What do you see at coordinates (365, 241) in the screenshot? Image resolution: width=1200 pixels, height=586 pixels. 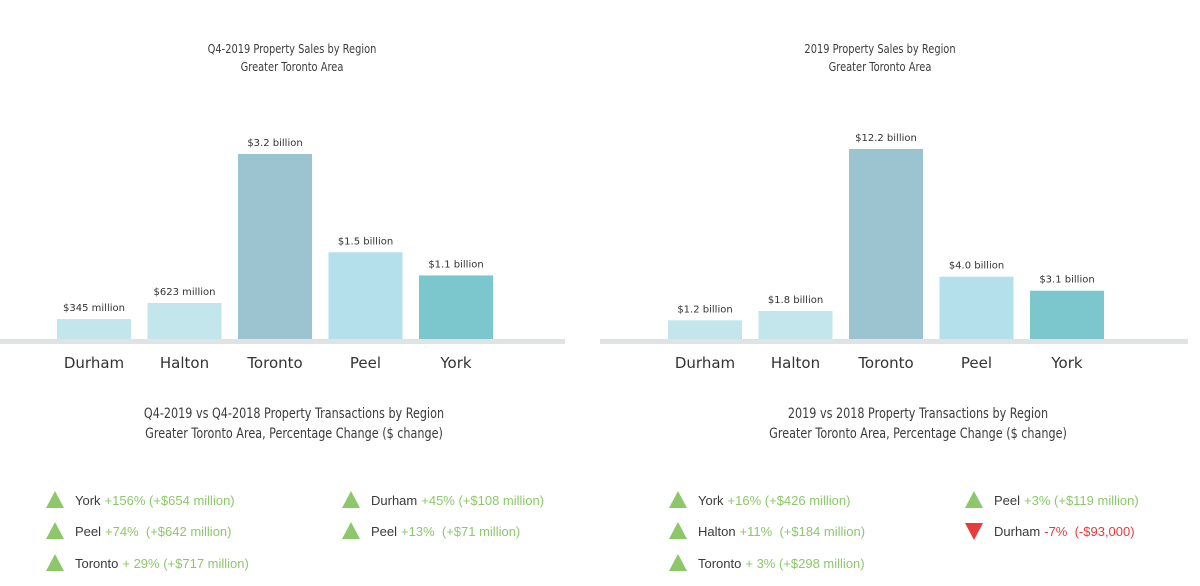 I see `data-label-peel: $1.5 billion` at bounding box center [365, 241].